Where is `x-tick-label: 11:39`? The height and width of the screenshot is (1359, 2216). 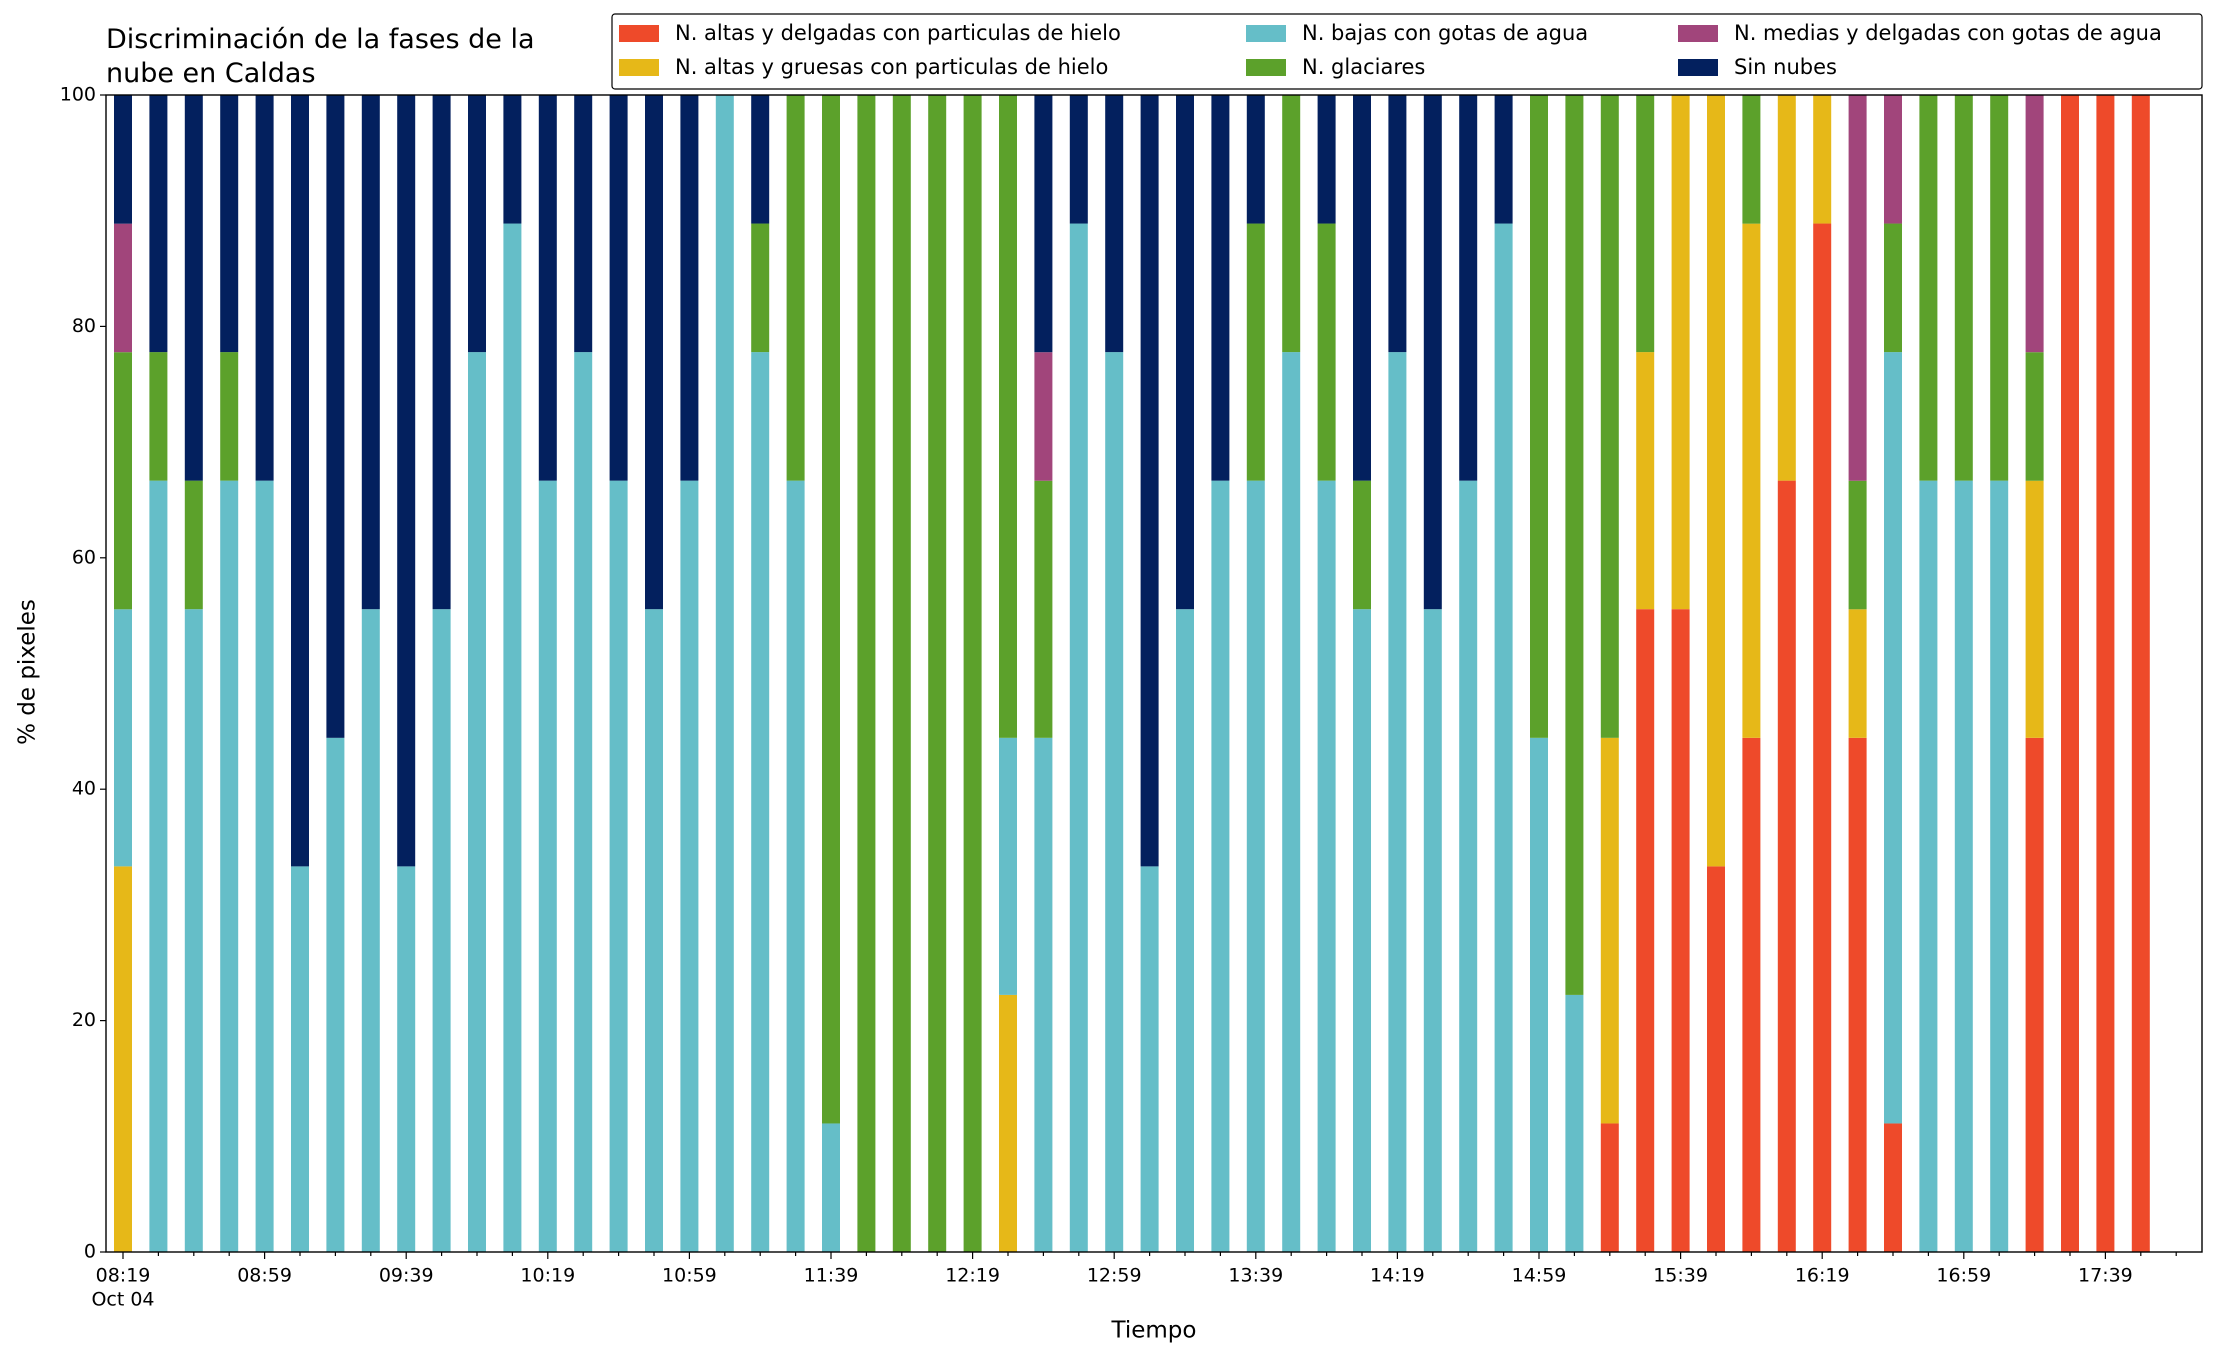
x-tick-label: 11:39 is located at coordinates (831, 1276).